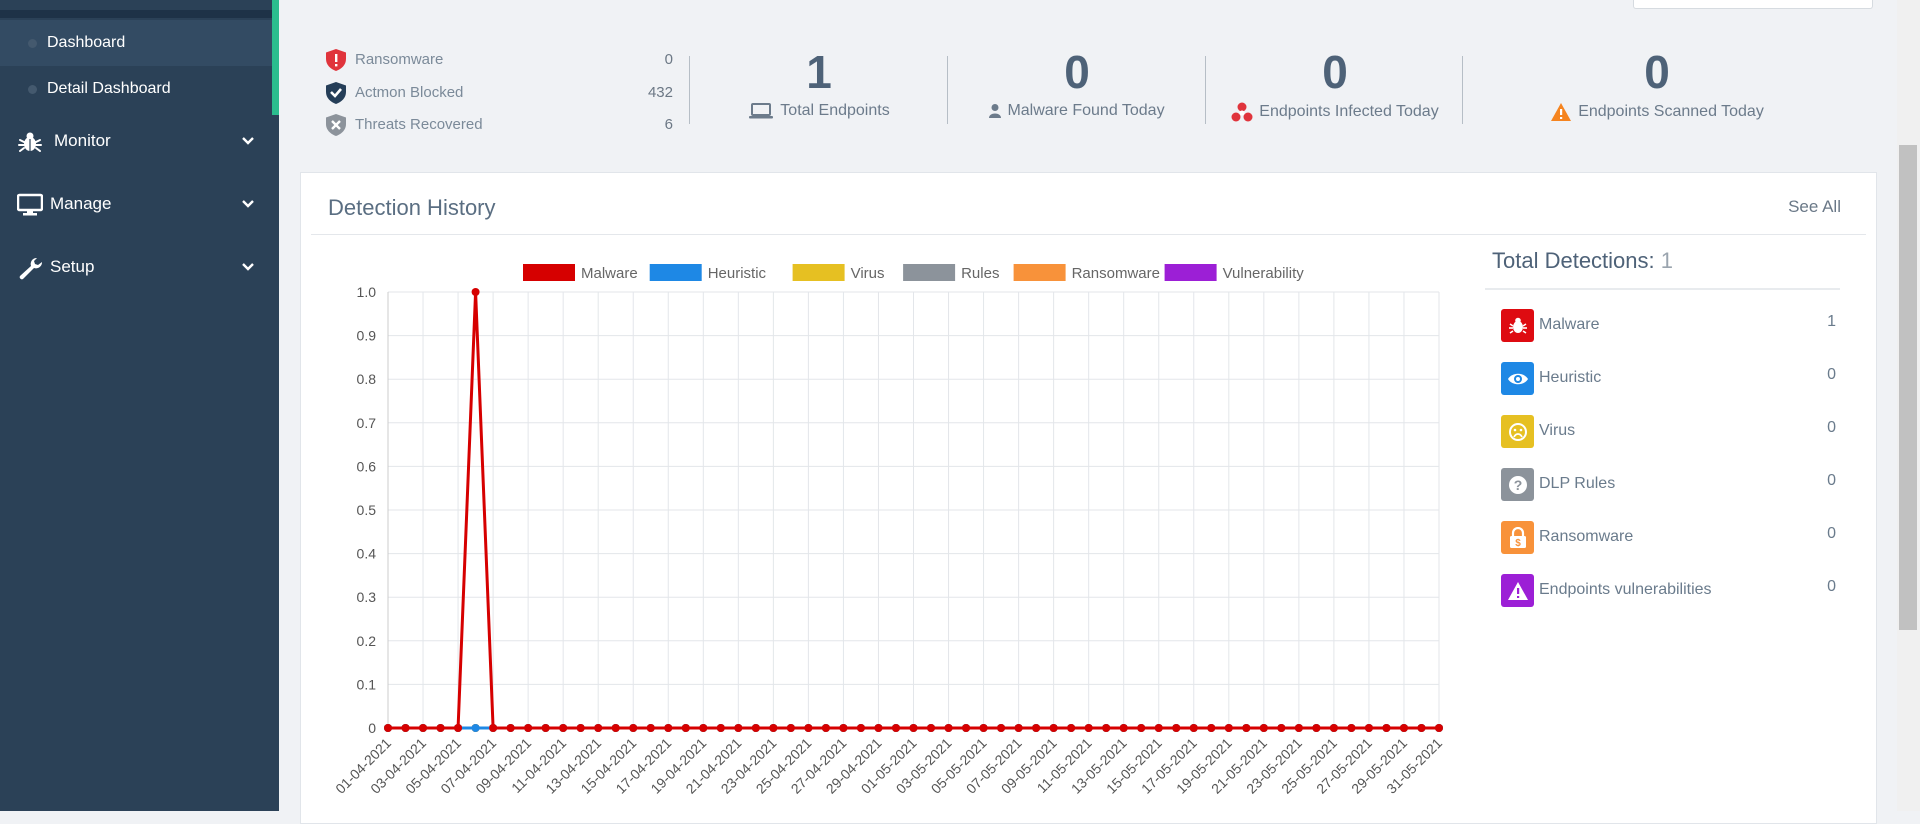 This screenshot has height=824, width=1920. Describe the element at coordinates (81, 203) in the screenshot. I see `sidebar-item-label: Manage` at that location.